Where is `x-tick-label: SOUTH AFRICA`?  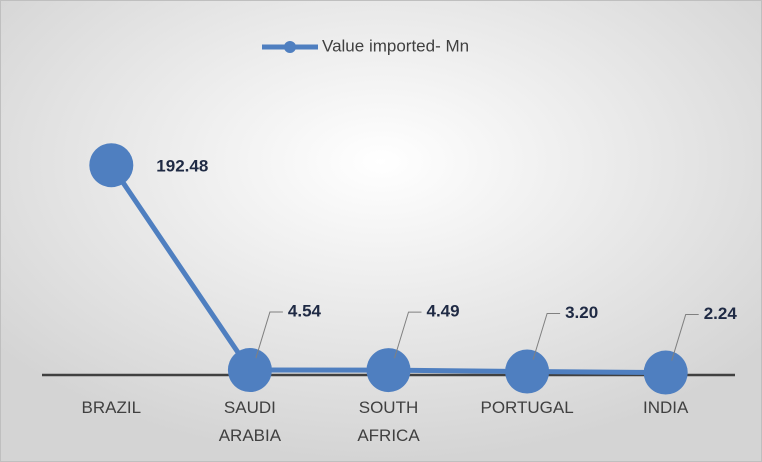
x-tick-label: SOUTH AFRICA is located at coordinates (388, 421).